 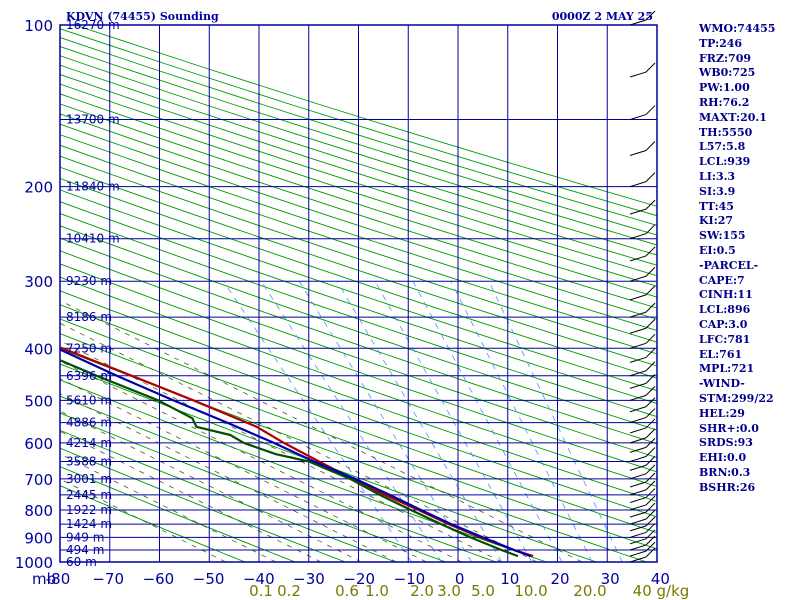 What do you see at coordinates (725, 162) in the screenshot?
I see `index-line: LCL:939` at bounding box center [725, 162].